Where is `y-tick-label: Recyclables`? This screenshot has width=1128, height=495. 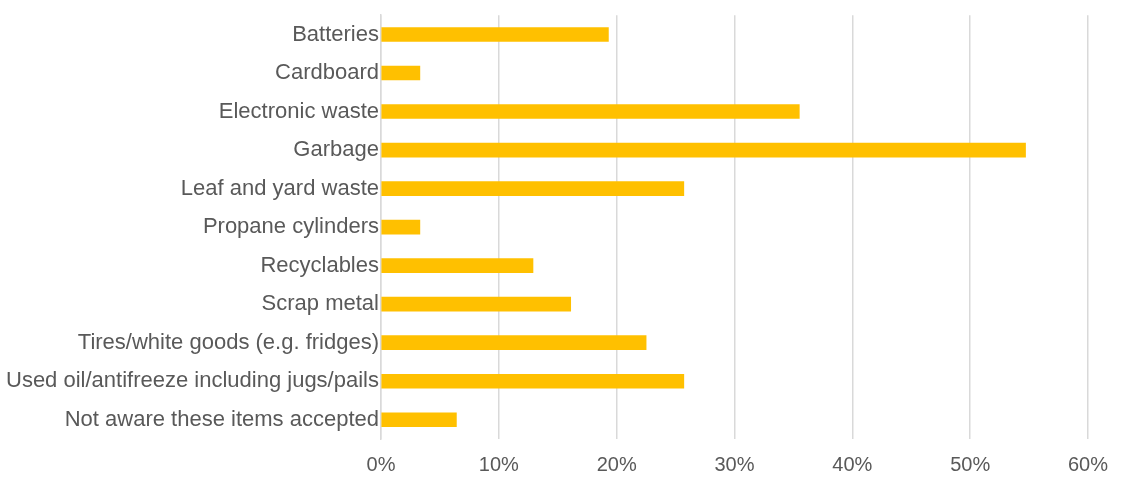
y-tick-label: Recyclables is located at coordinates (319, 264).